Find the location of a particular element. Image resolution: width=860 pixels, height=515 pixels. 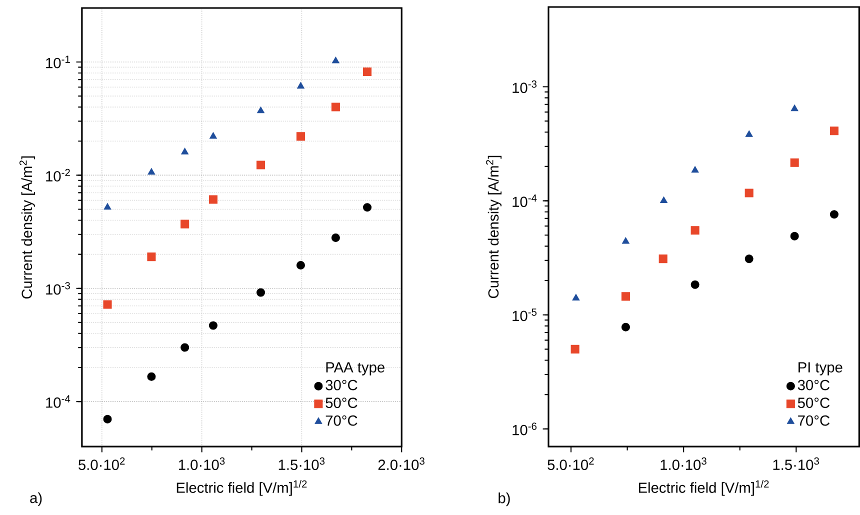

legend-title: PAA type is located at coordinates (355, 369).